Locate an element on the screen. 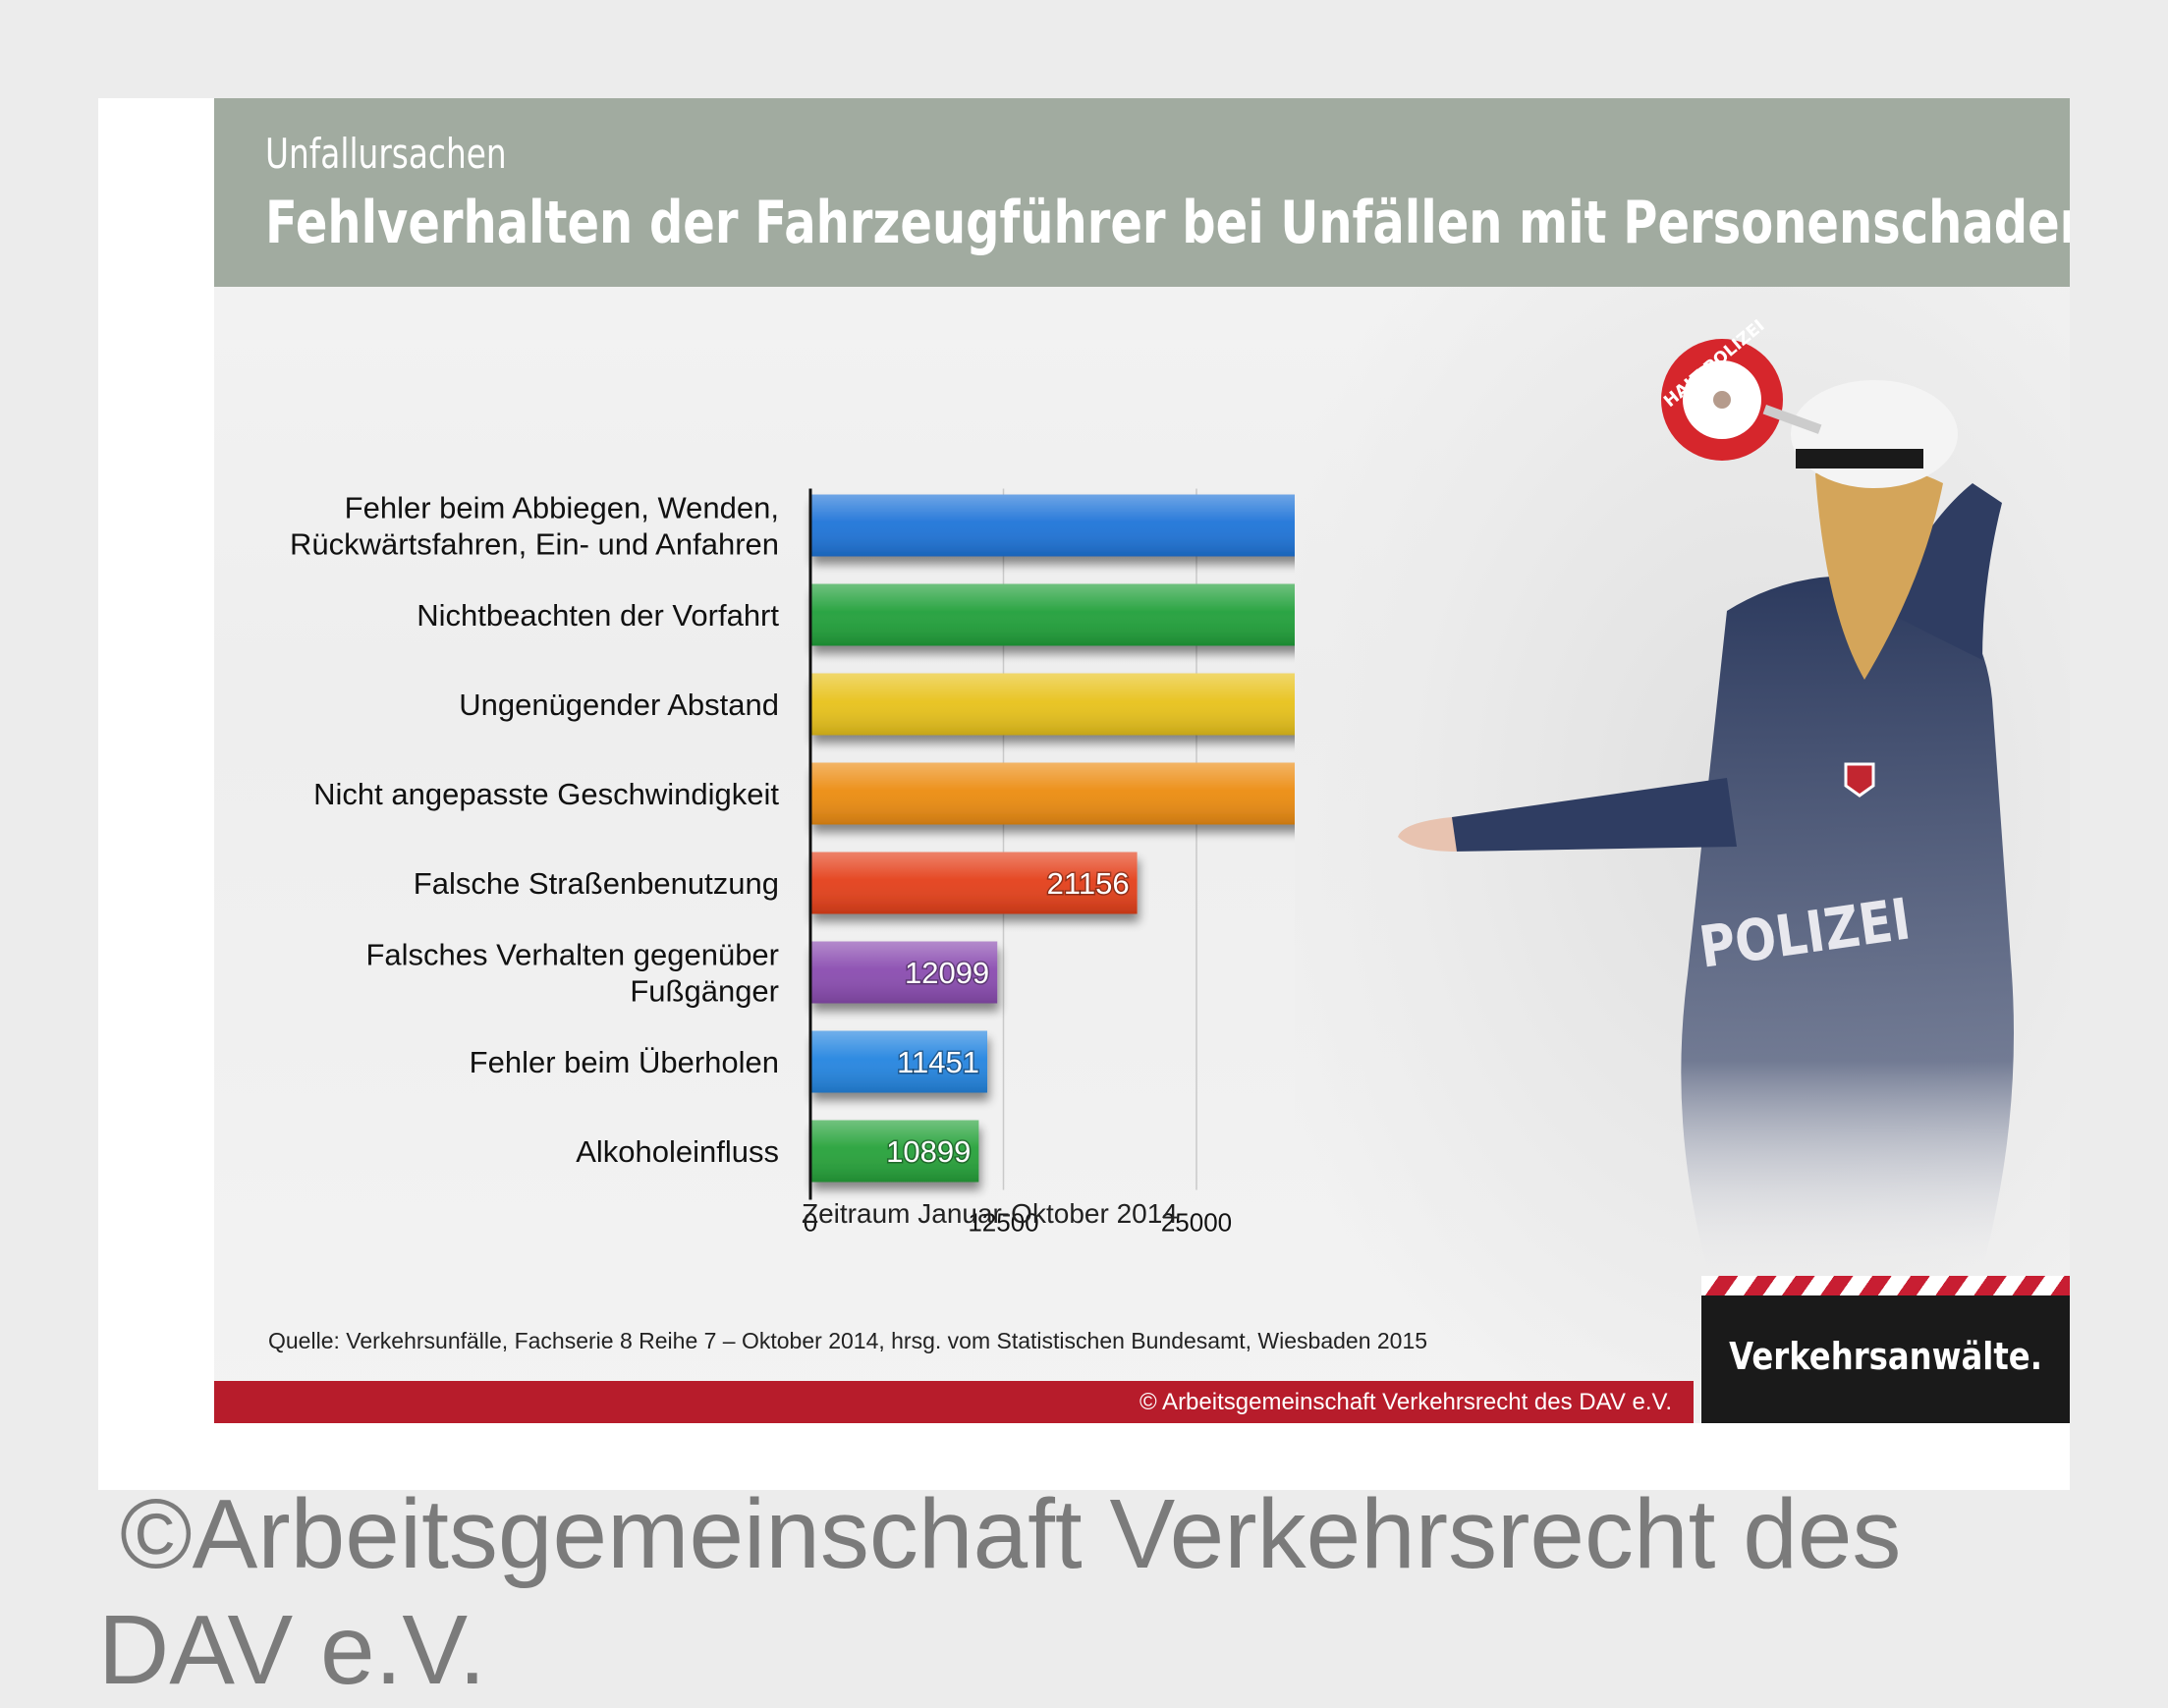 The height and width of the screenshot is (1708, 2168). officer-cap is located at coordinates (1874, 434).